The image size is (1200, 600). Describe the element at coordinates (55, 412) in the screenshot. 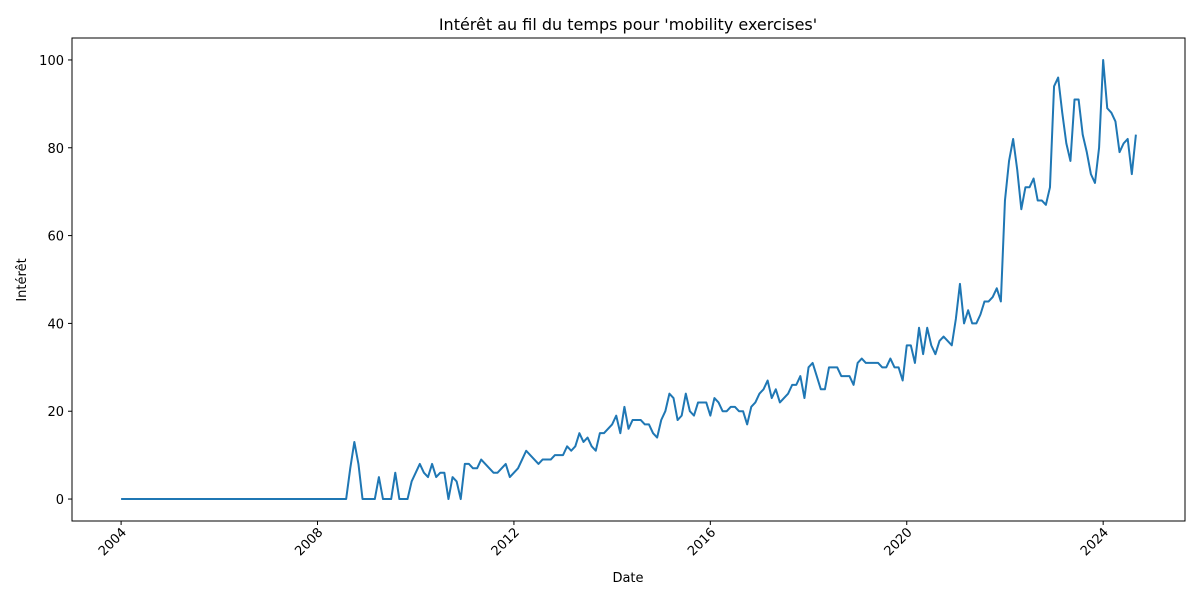

I see `y-tick-label: 20` at that location.